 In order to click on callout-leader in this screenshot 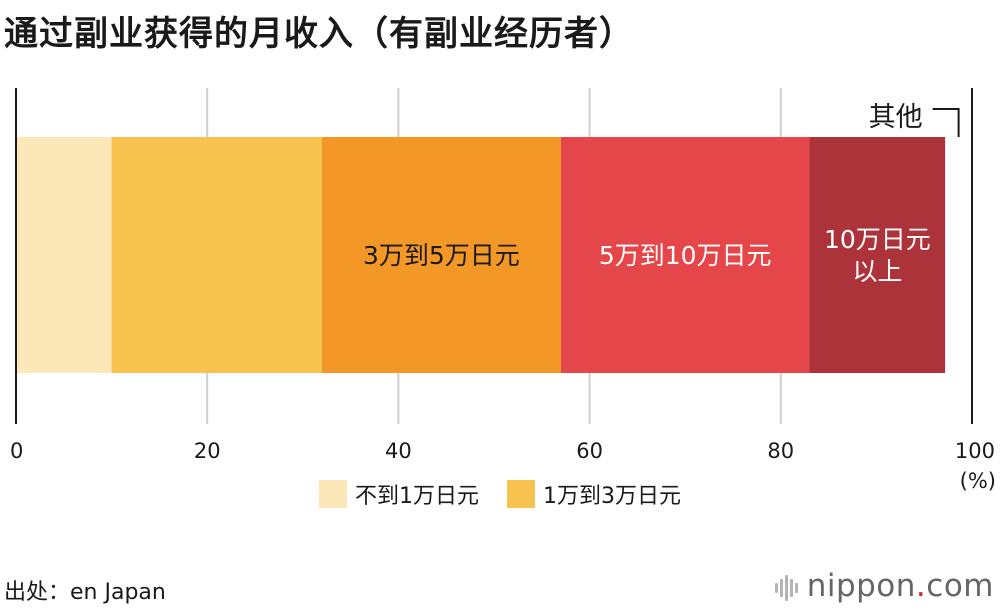, I will do `click(946, 122)`.